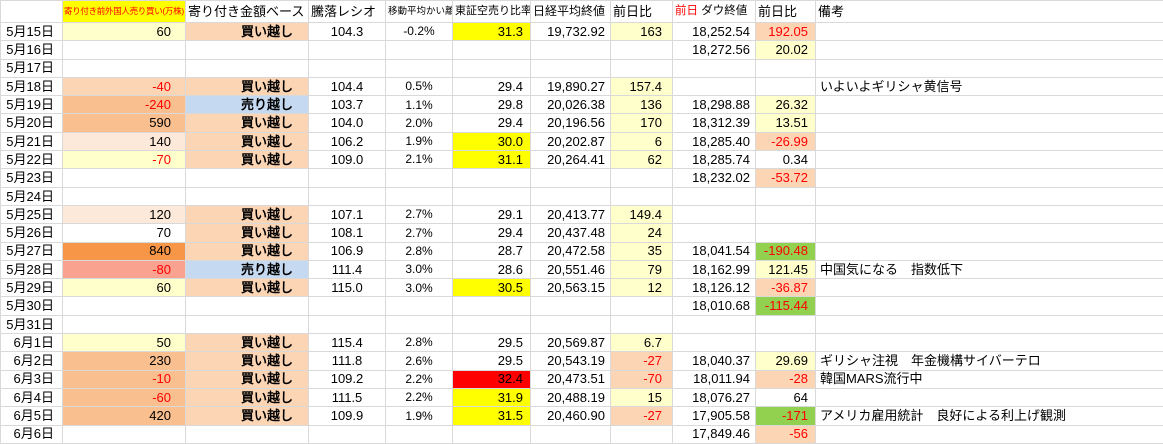 The width and height of the screenshot is (1163, 444). I want to click on cell-dow: 18,011.94, so click(714, 379).